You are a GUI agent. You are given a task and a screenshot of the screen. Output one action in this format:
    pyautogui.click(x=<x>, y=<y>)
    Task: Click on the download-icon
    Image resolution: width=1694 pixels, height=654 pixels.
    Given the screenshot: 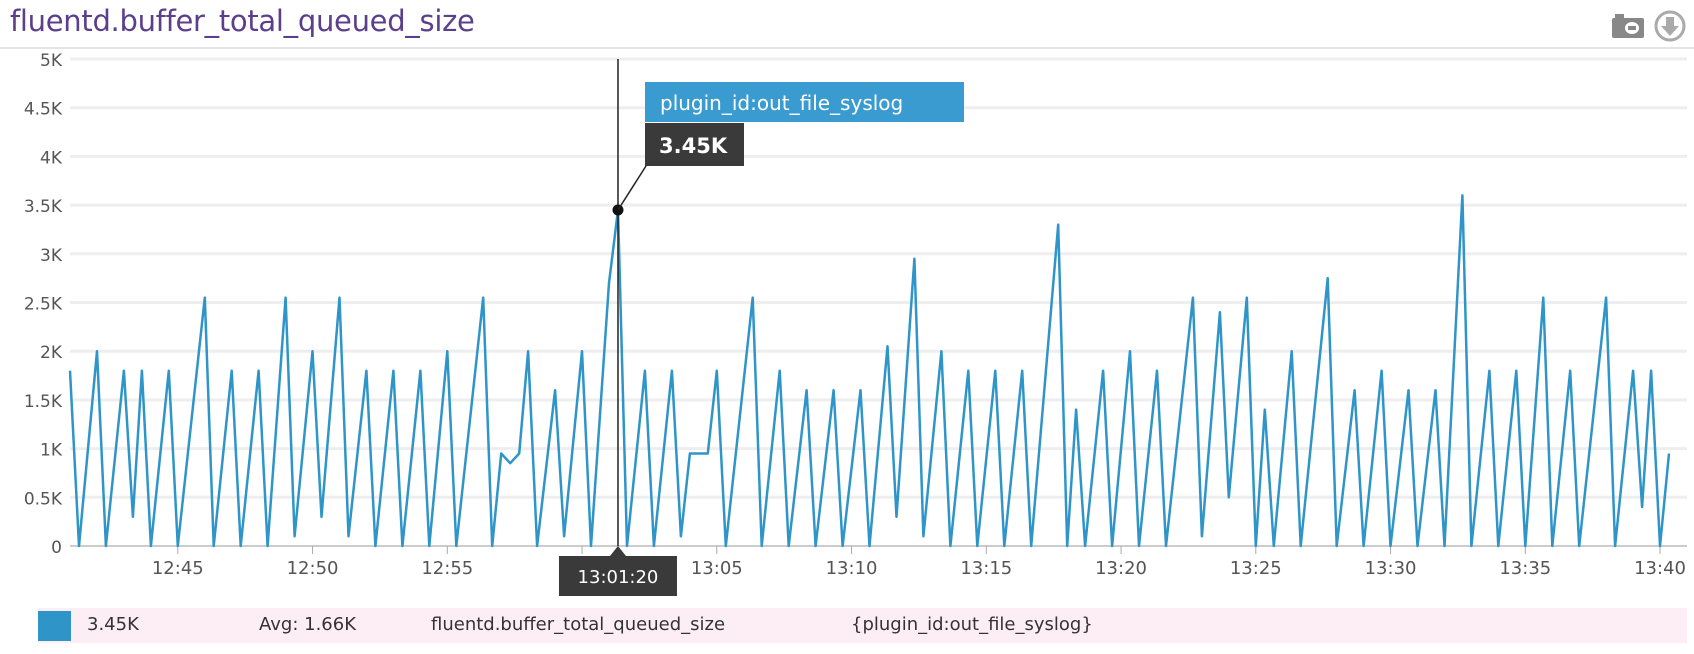 What is the action you would take?
    pyautogui.click(x=1670, y=26)
    